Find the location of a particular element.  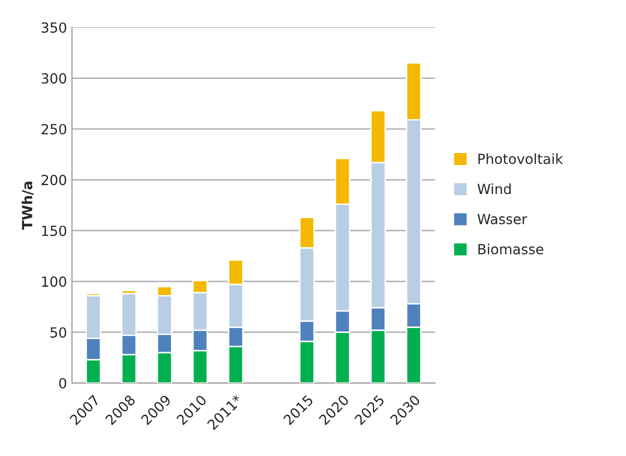

legend-label: Wasser is located at coordinates (503, 219).